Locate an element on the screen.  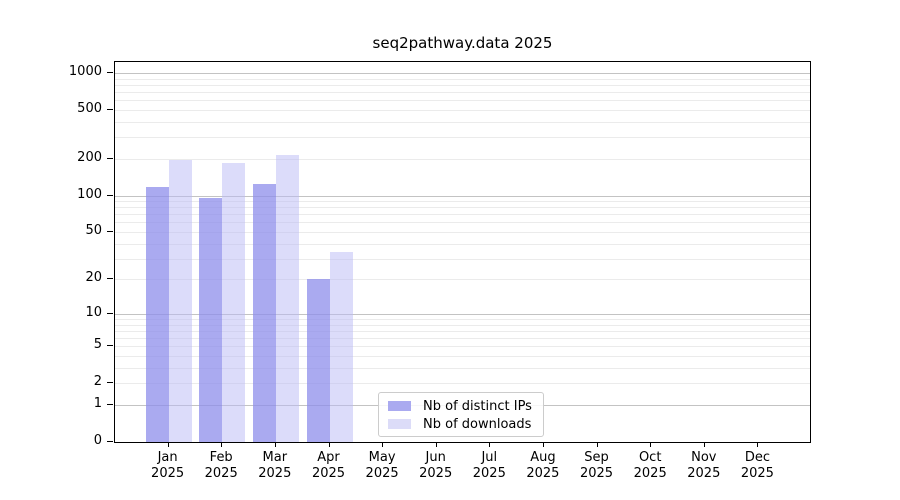
y-tick-label: 200 is located at coordinates (89, 157).